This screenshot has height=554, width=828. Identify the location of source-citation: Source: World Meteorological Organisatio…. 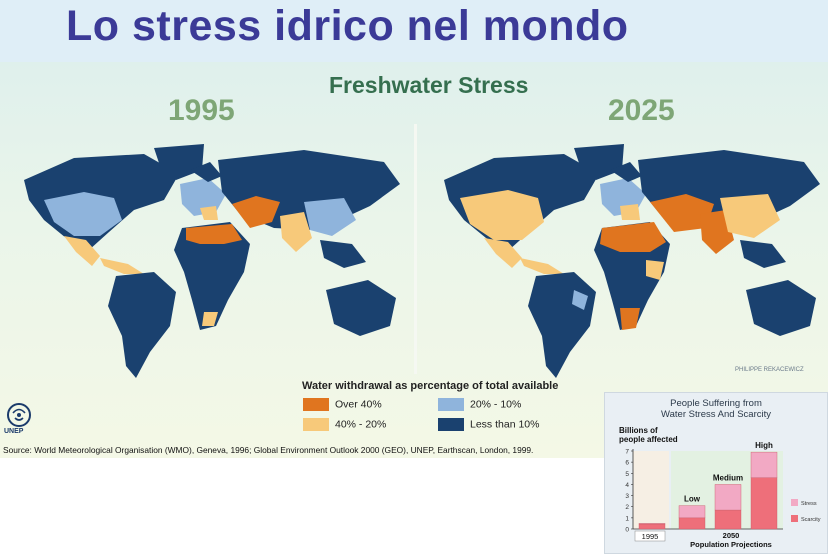
(268, 450).